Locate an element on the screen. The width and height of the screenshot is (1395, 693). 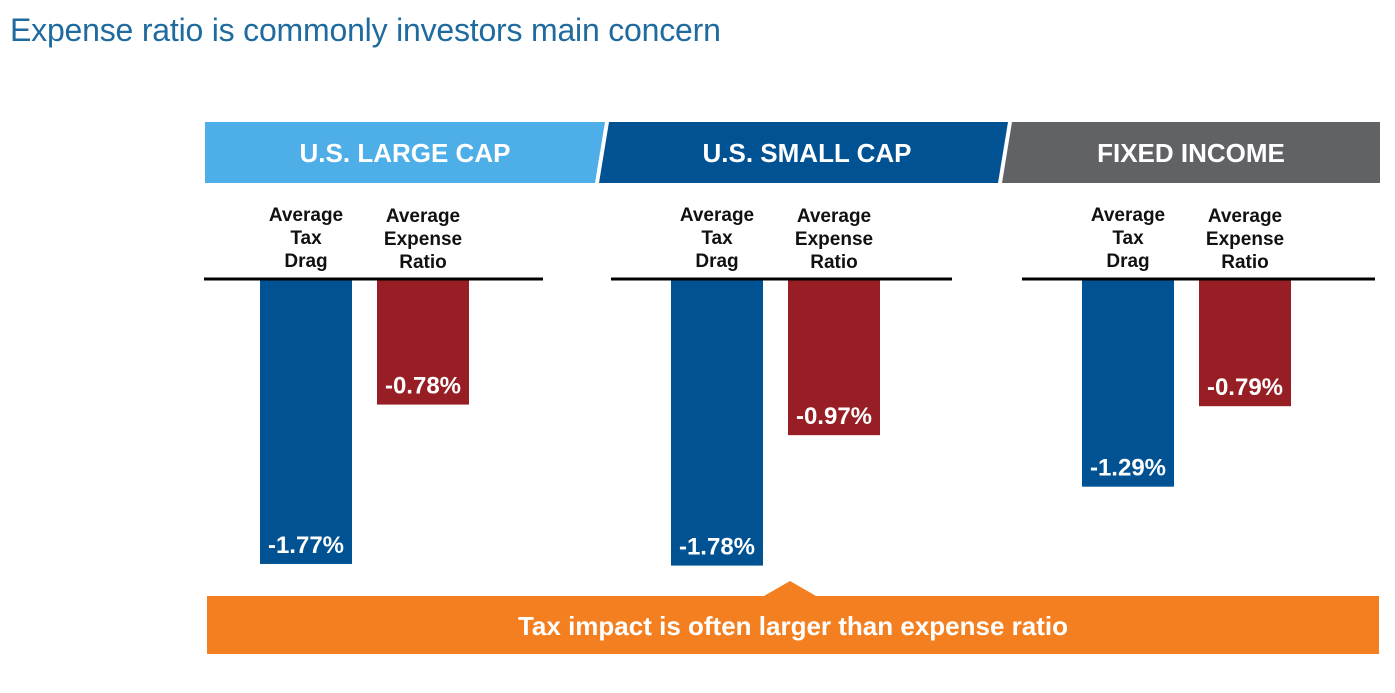
bar-value-label: -0.78% is located at coordinates (423, 386).